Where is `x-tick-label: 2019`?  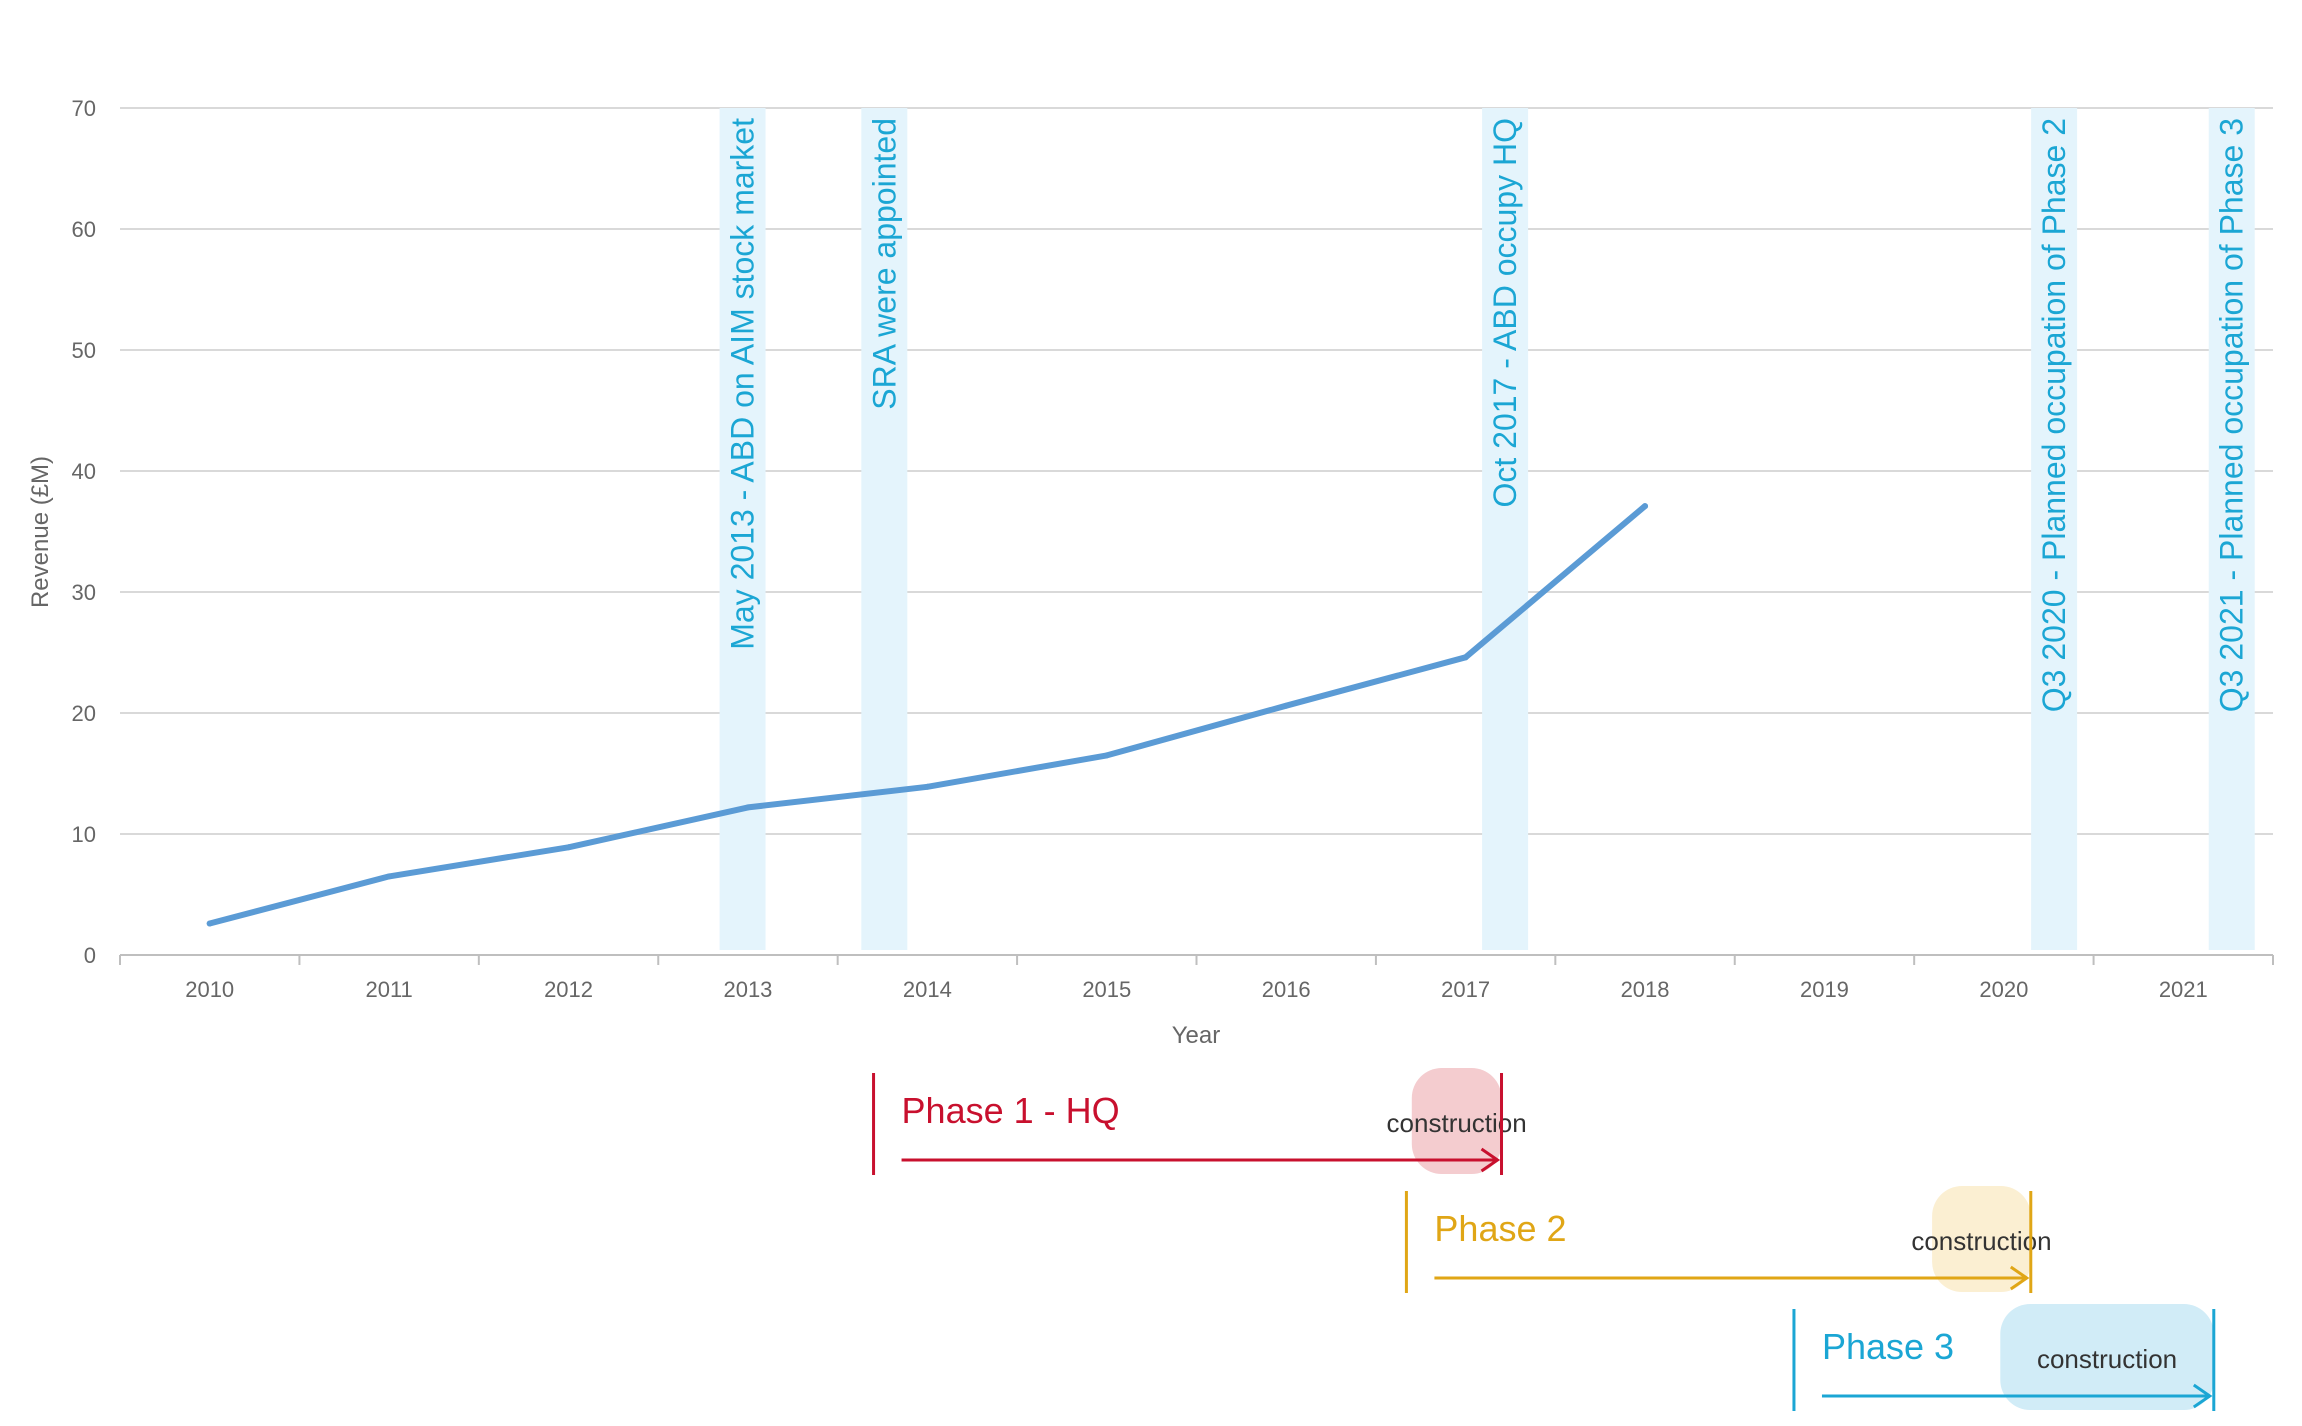 x-tick-label: 2019 is located at coordinates (1824, 989).